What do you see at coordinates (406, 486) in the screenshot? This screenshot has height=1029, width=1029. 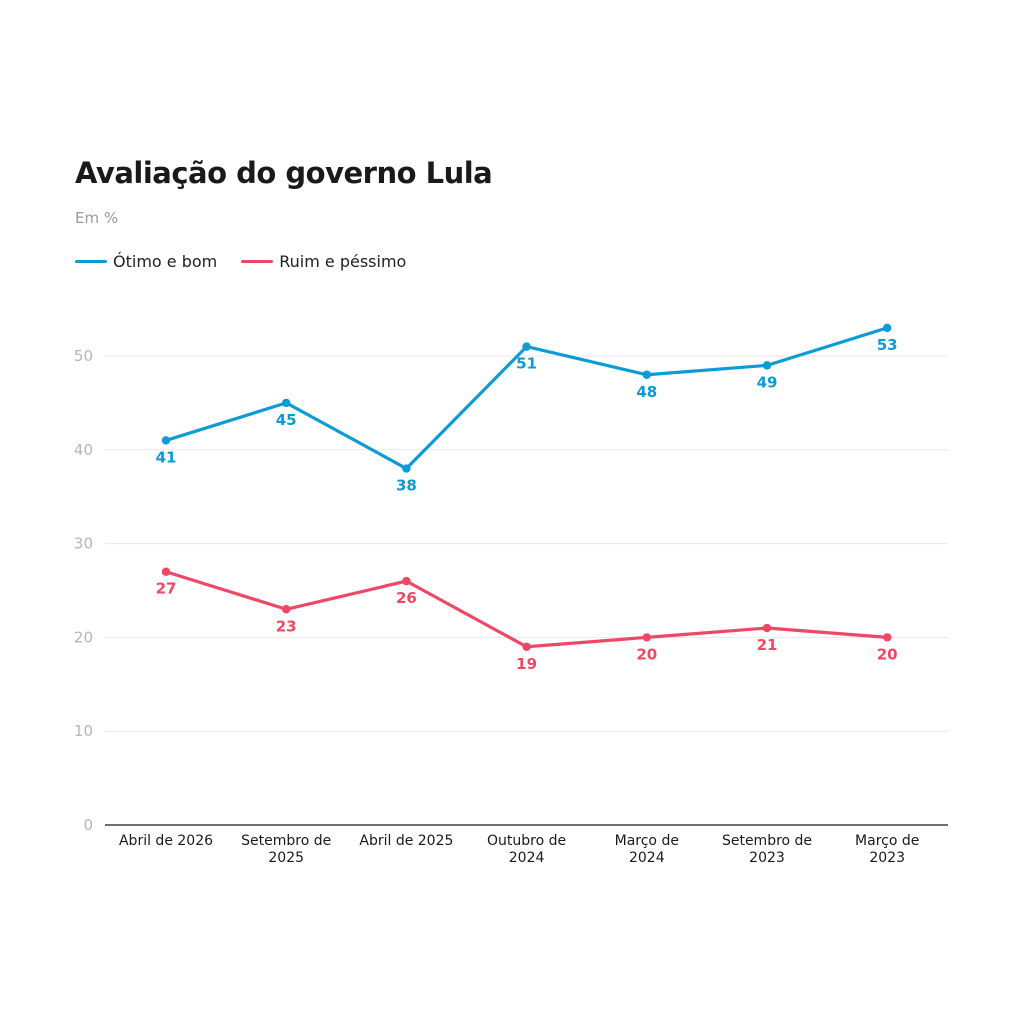 I see `data-label-s0-2: 38` at bounding box center [406, 486].